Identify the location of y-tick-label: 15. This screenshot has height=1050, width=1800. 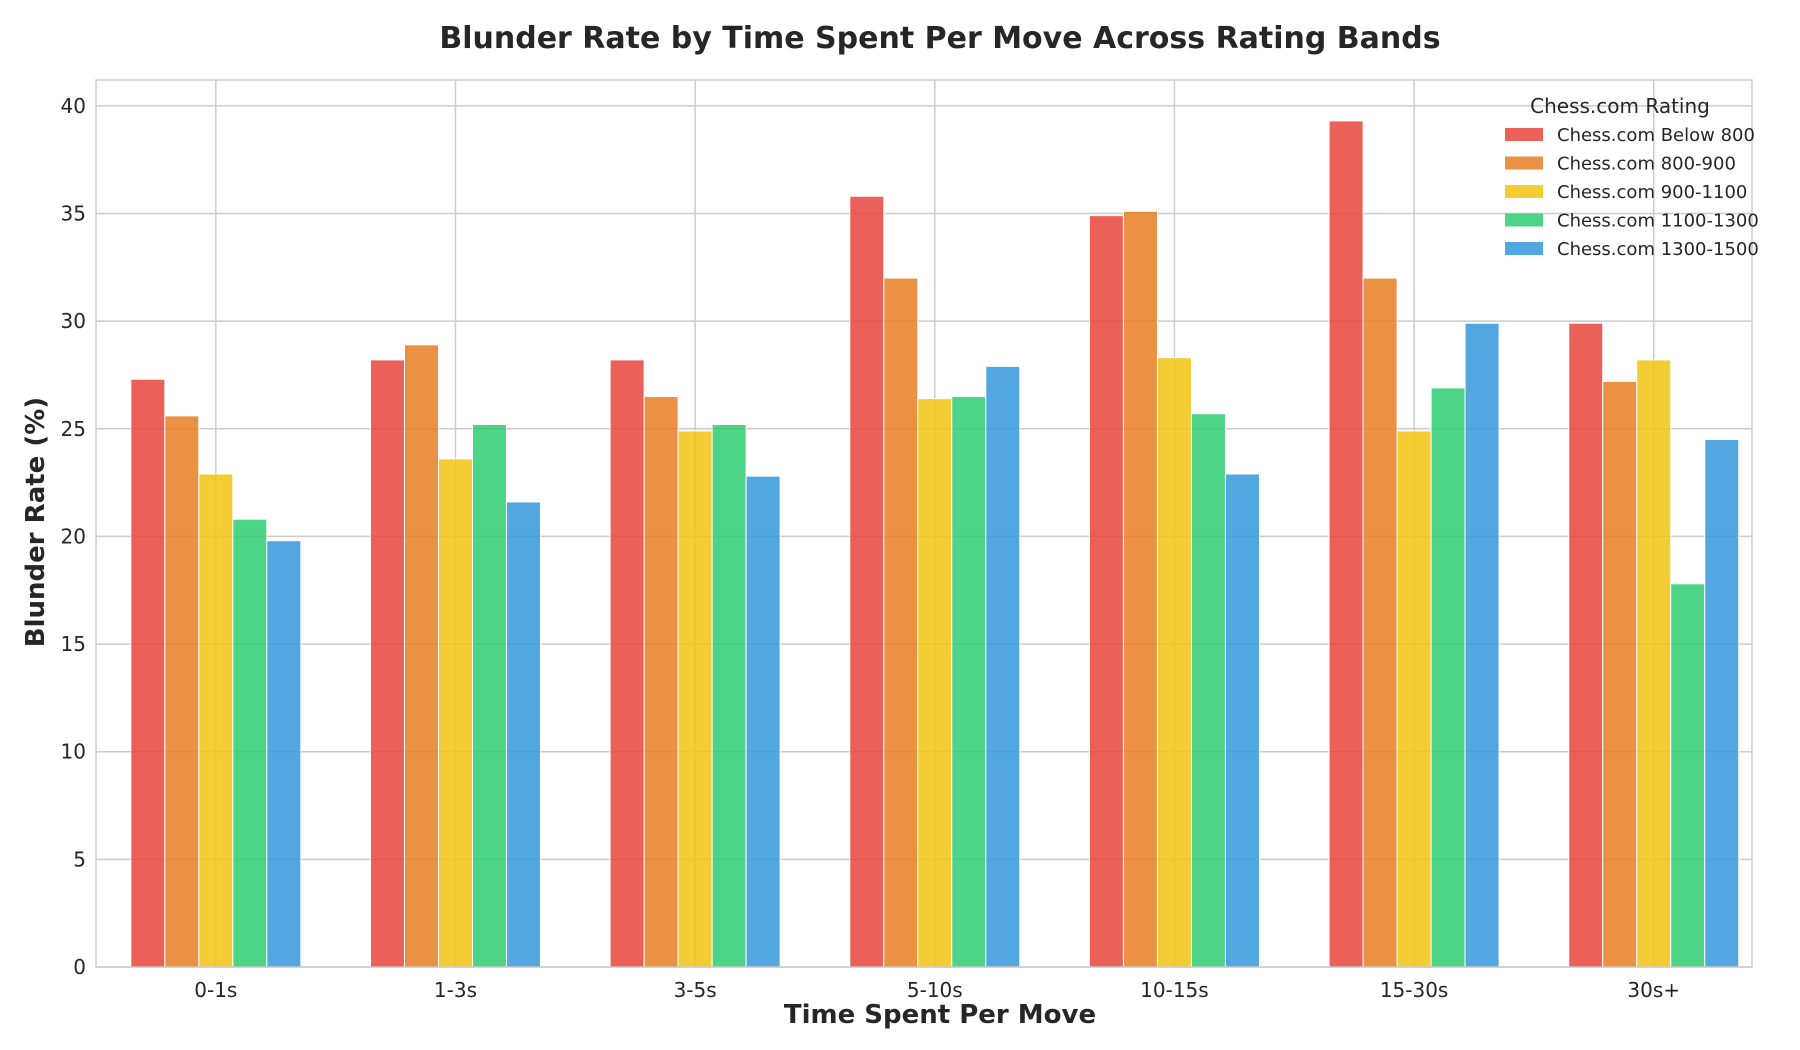
(73, 644).